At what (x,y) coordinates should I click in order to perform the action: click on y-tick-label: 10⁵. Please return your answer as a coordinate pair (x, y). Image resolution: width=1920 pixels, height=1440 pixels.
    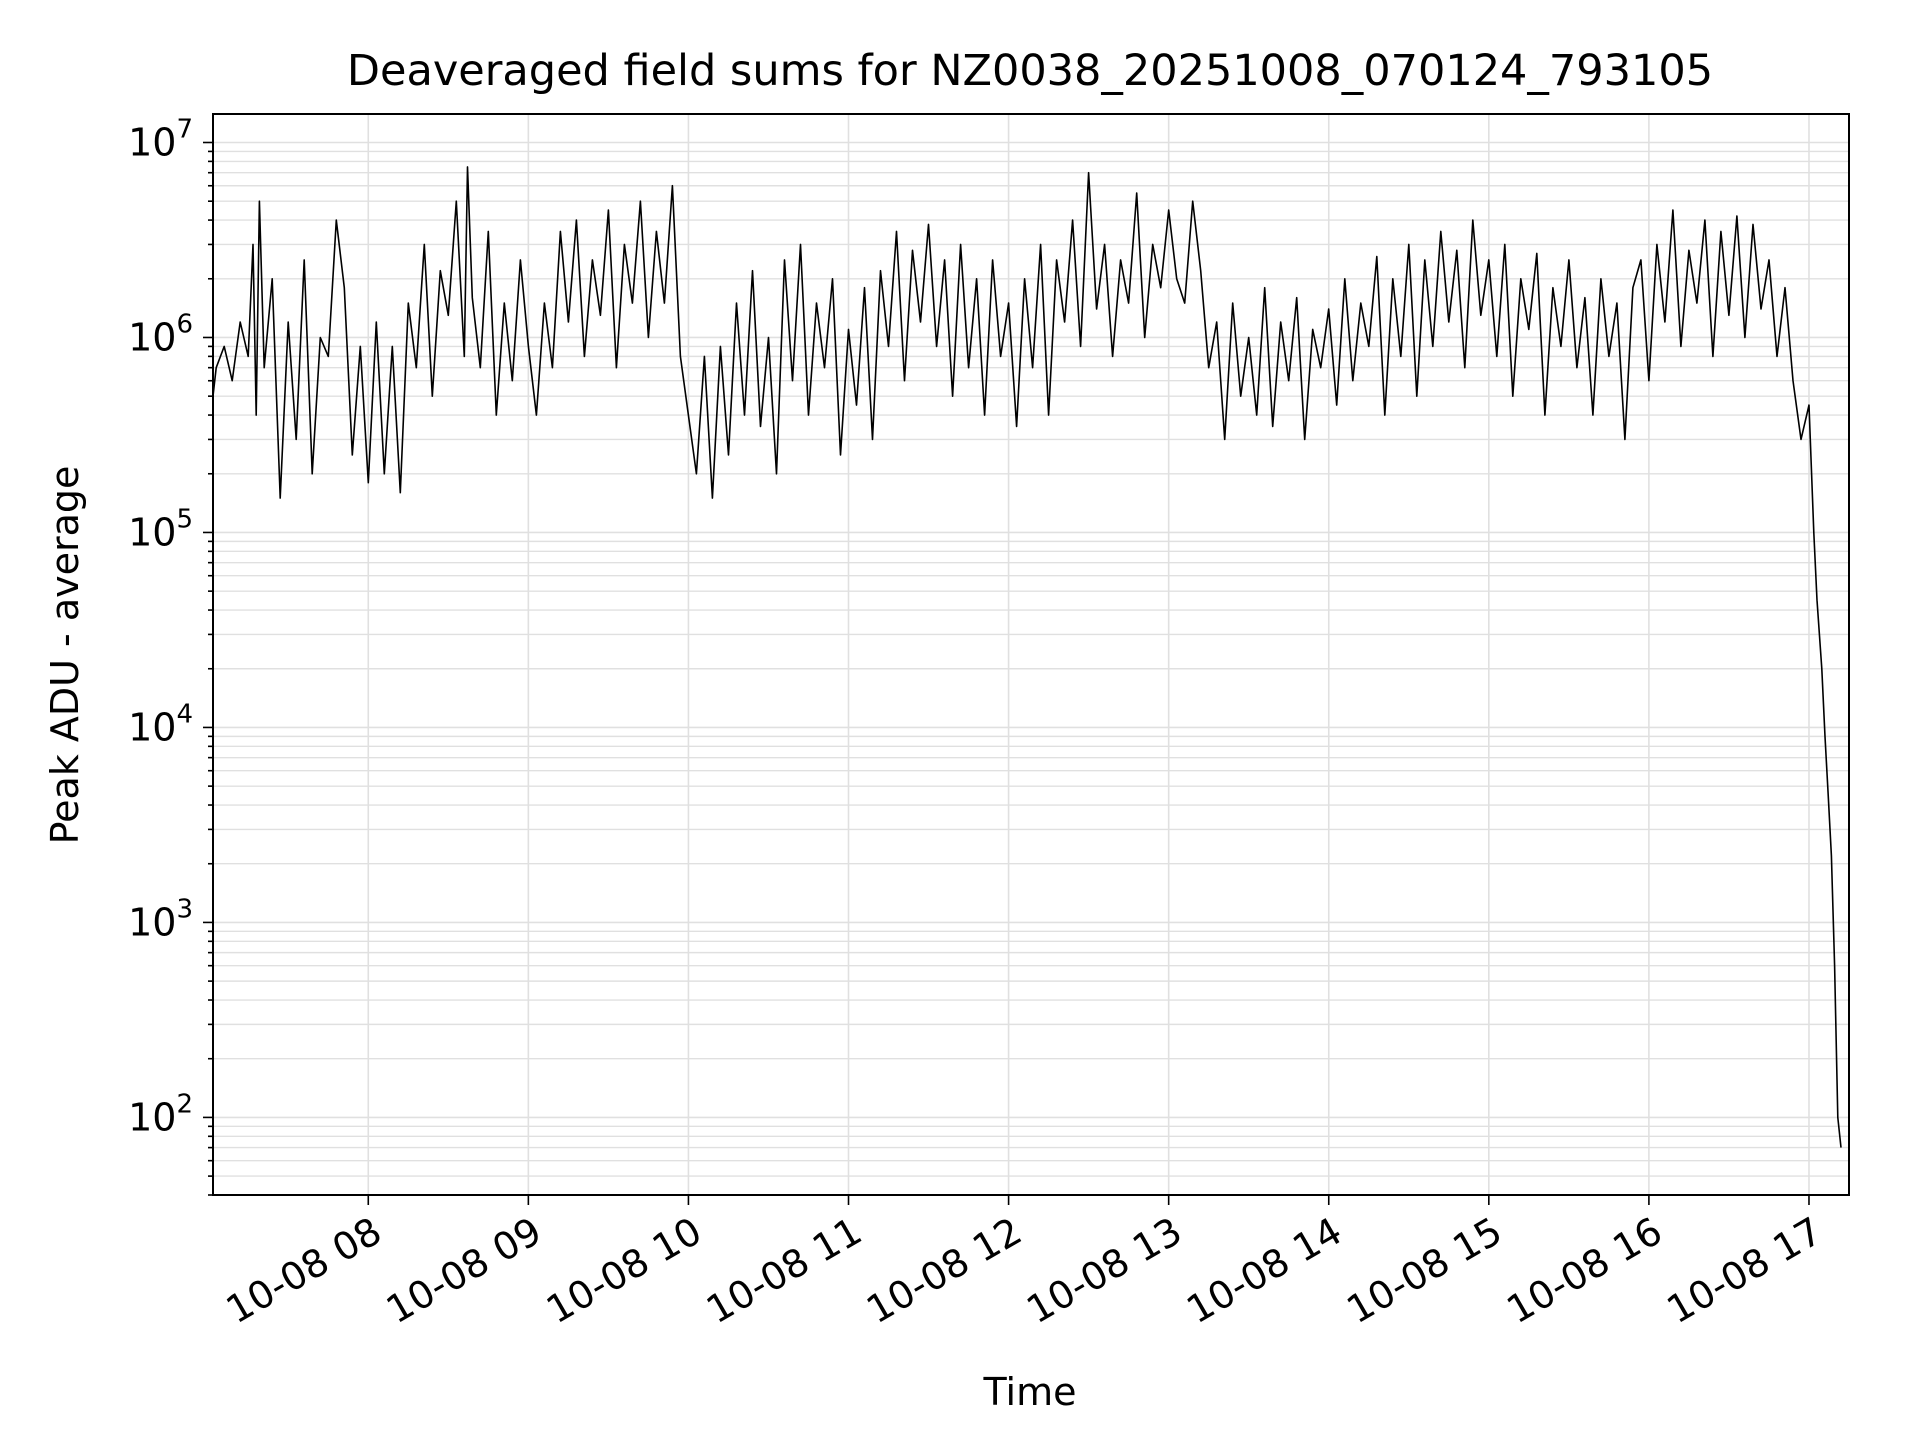
    Looking at the image, I should click on (160, 529).